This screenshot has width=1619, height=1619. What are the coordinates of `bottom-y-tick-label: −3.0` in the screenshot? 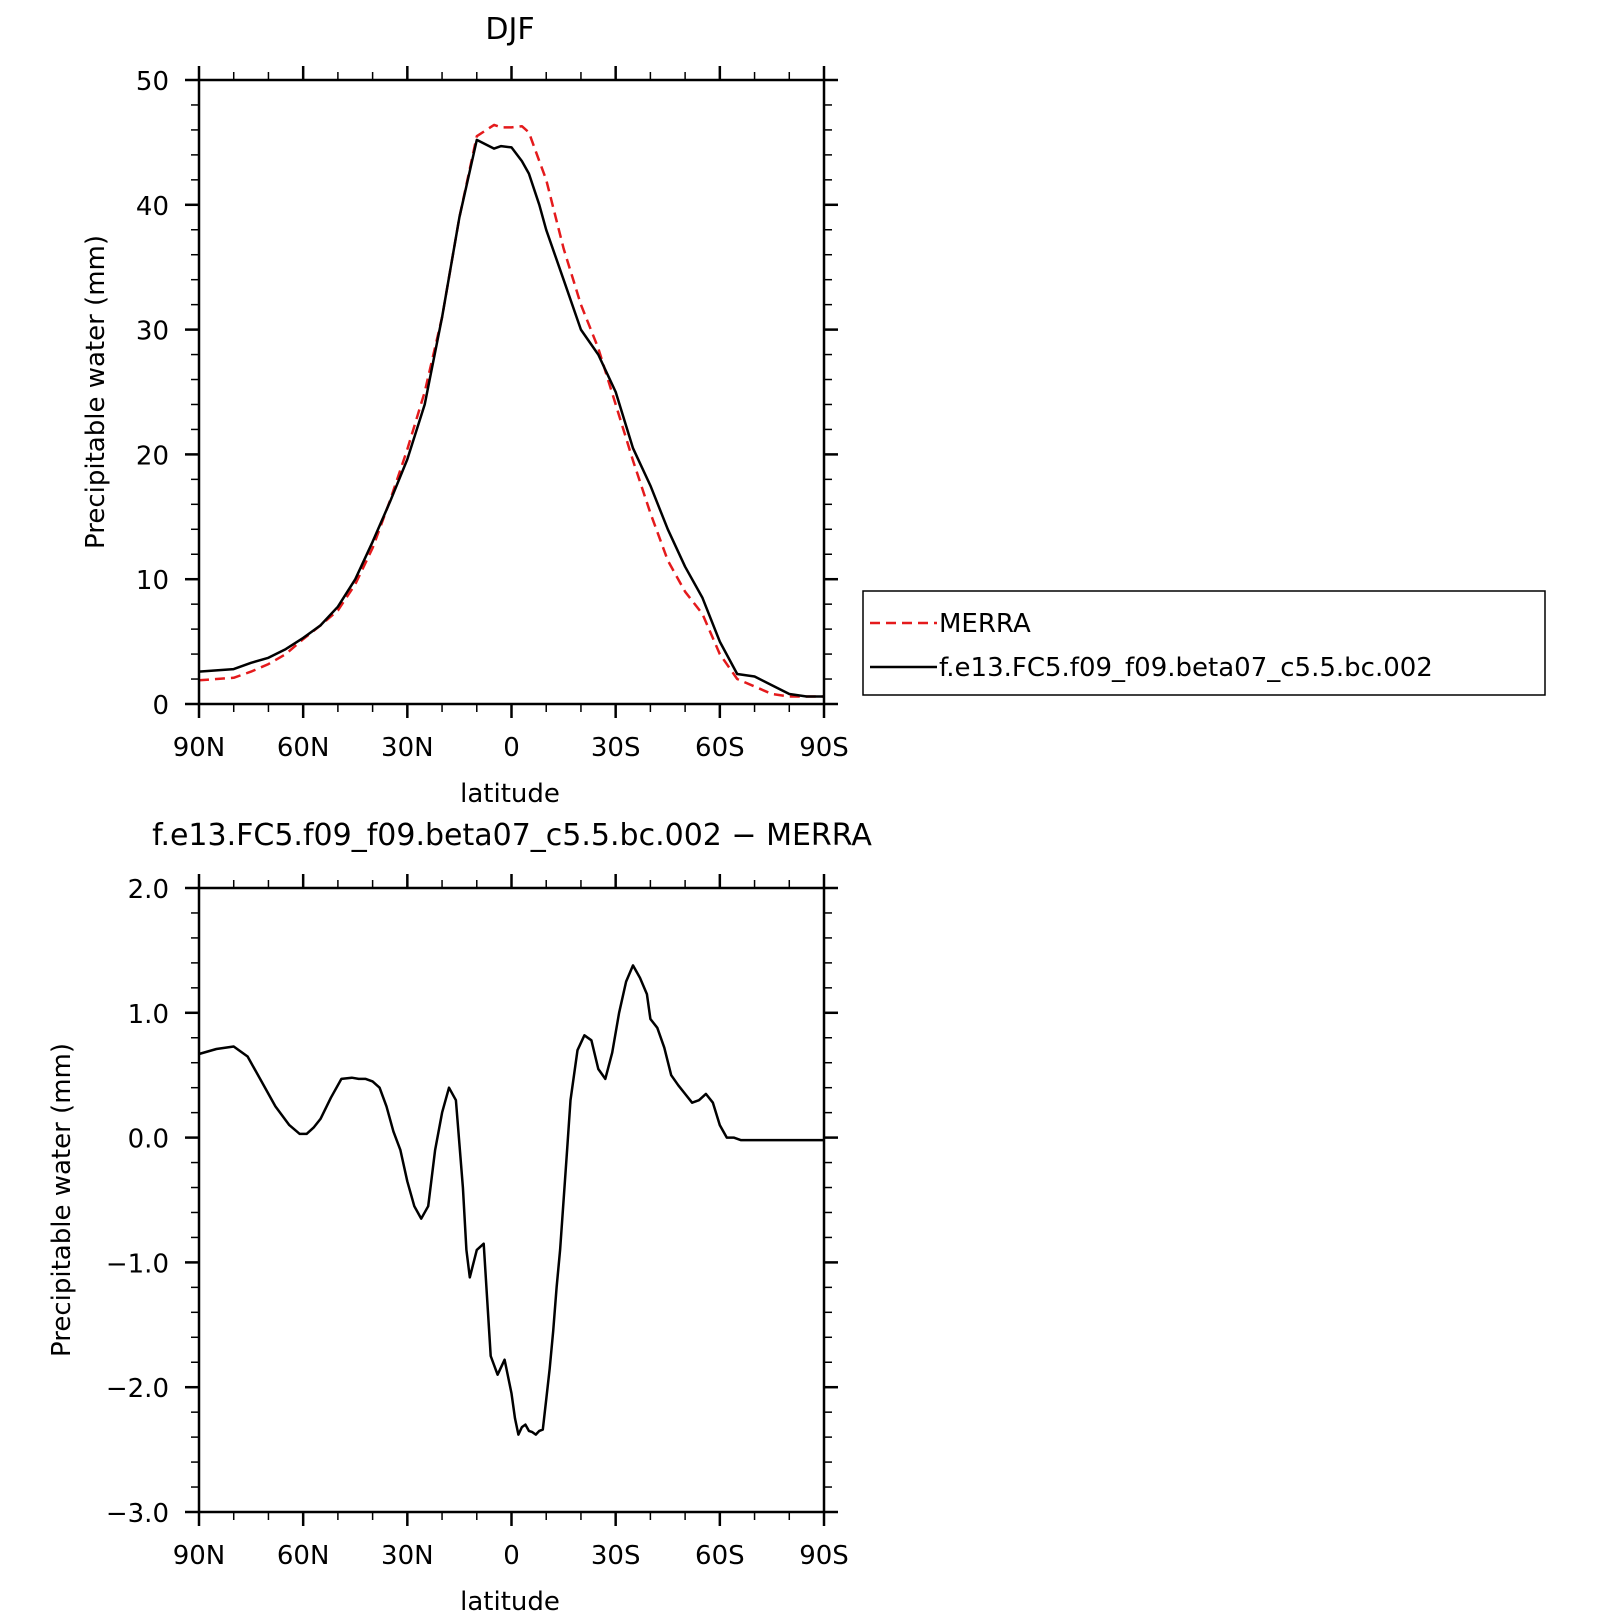 It's located at (137, 1514).